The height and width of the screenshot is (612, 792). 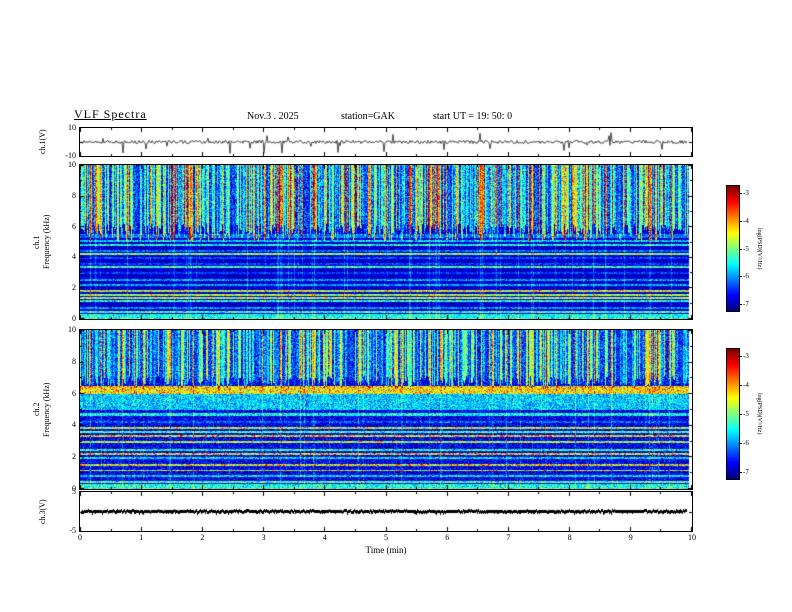 What do you see at coordinates (70, 155) in the screenshot?
I see `y-tick-label: -10` at bounding box center [70, 155].